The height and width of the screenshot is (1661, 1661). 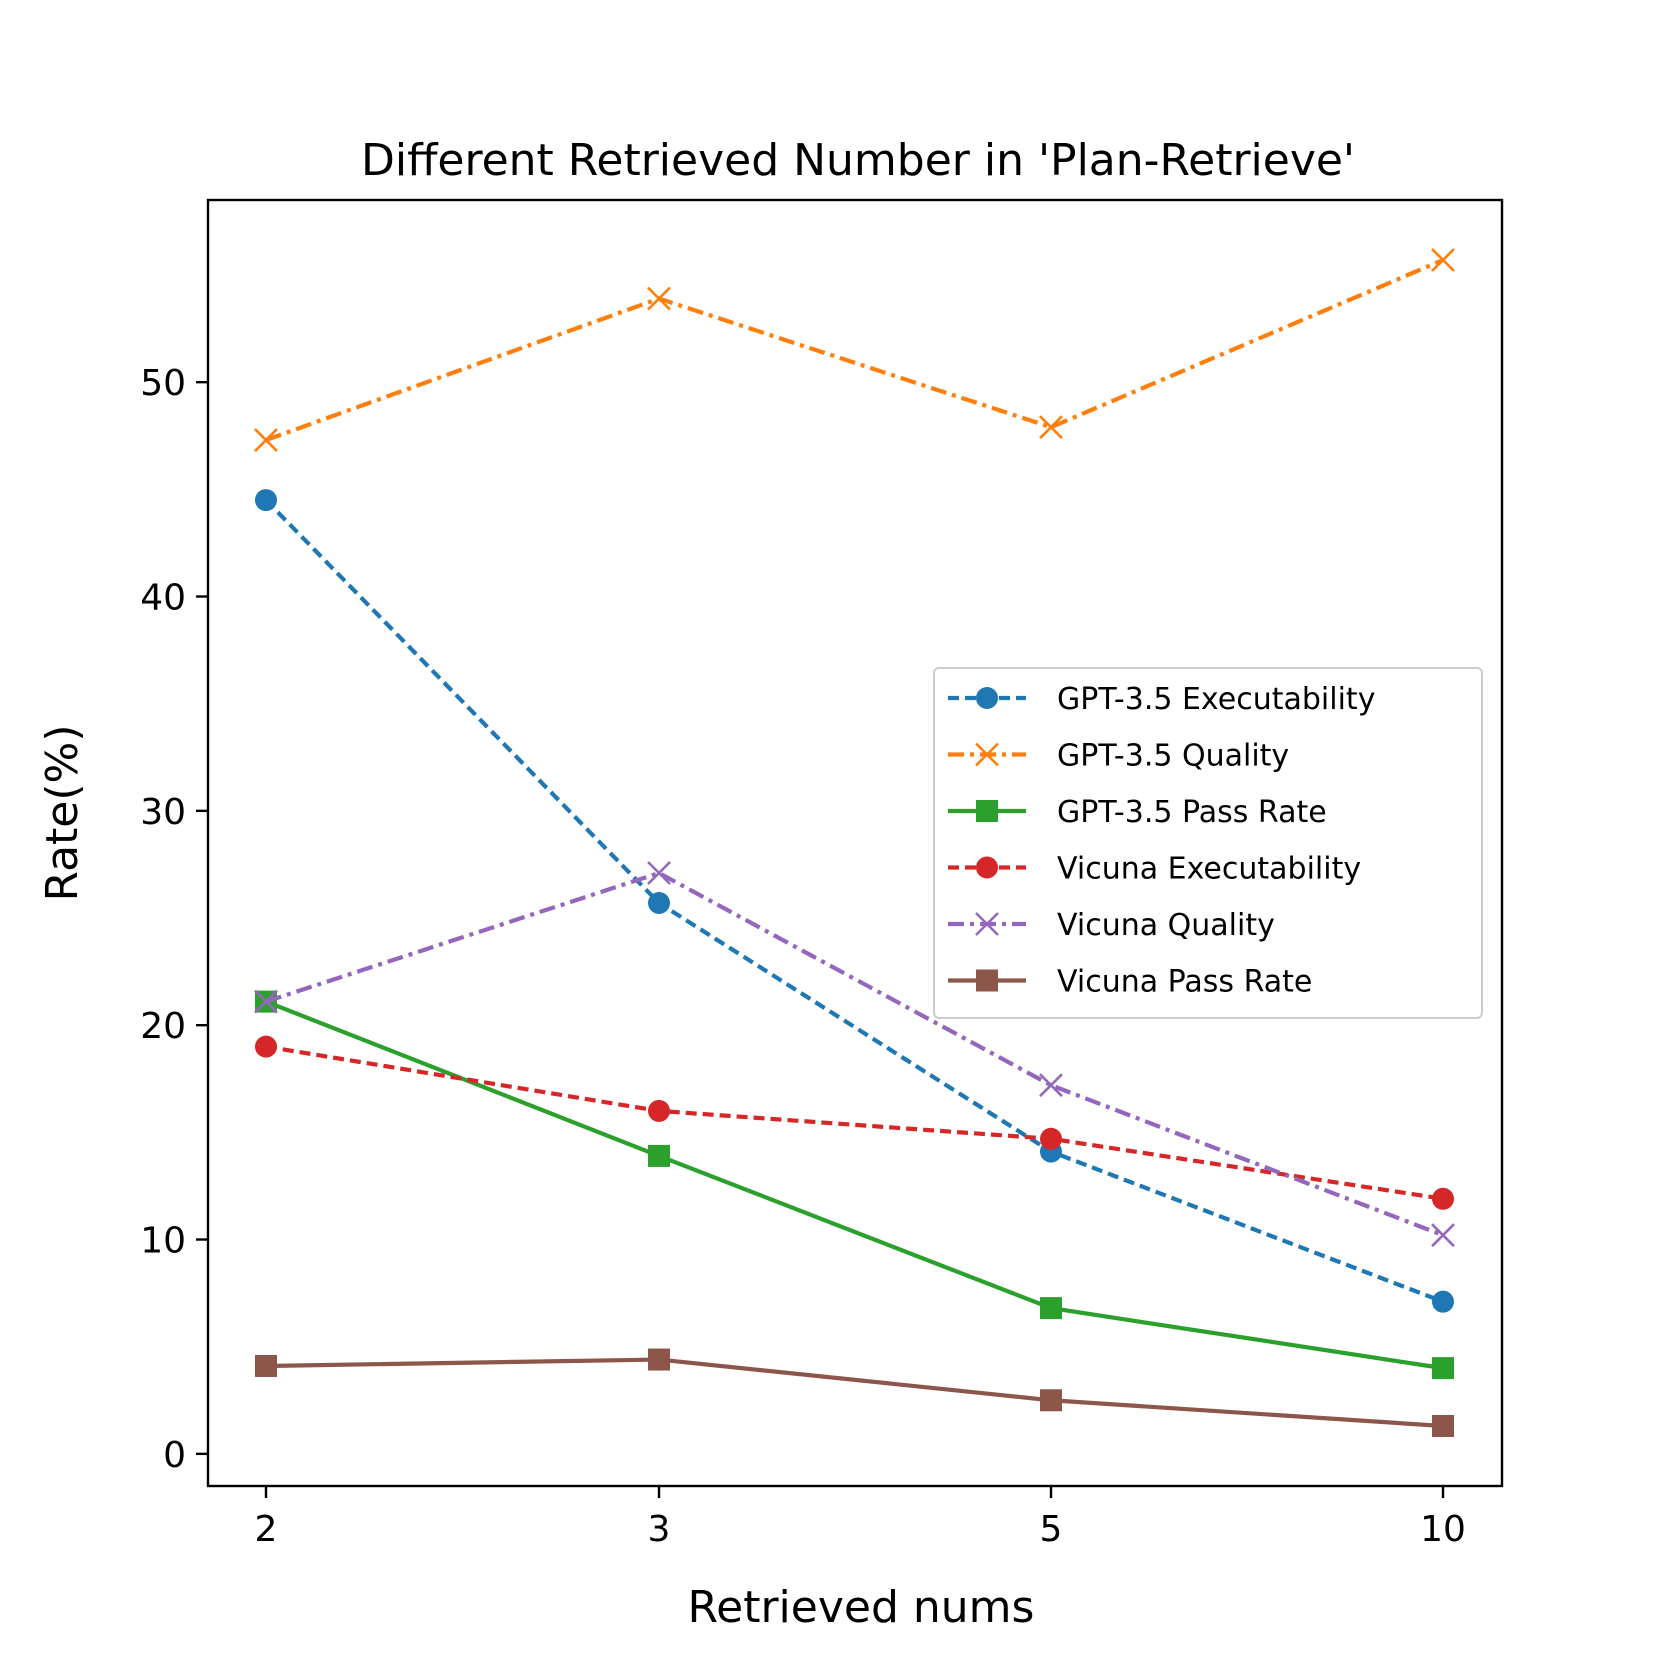 I want to click on x-tick-label: 3, so click(x=659, y=1529).